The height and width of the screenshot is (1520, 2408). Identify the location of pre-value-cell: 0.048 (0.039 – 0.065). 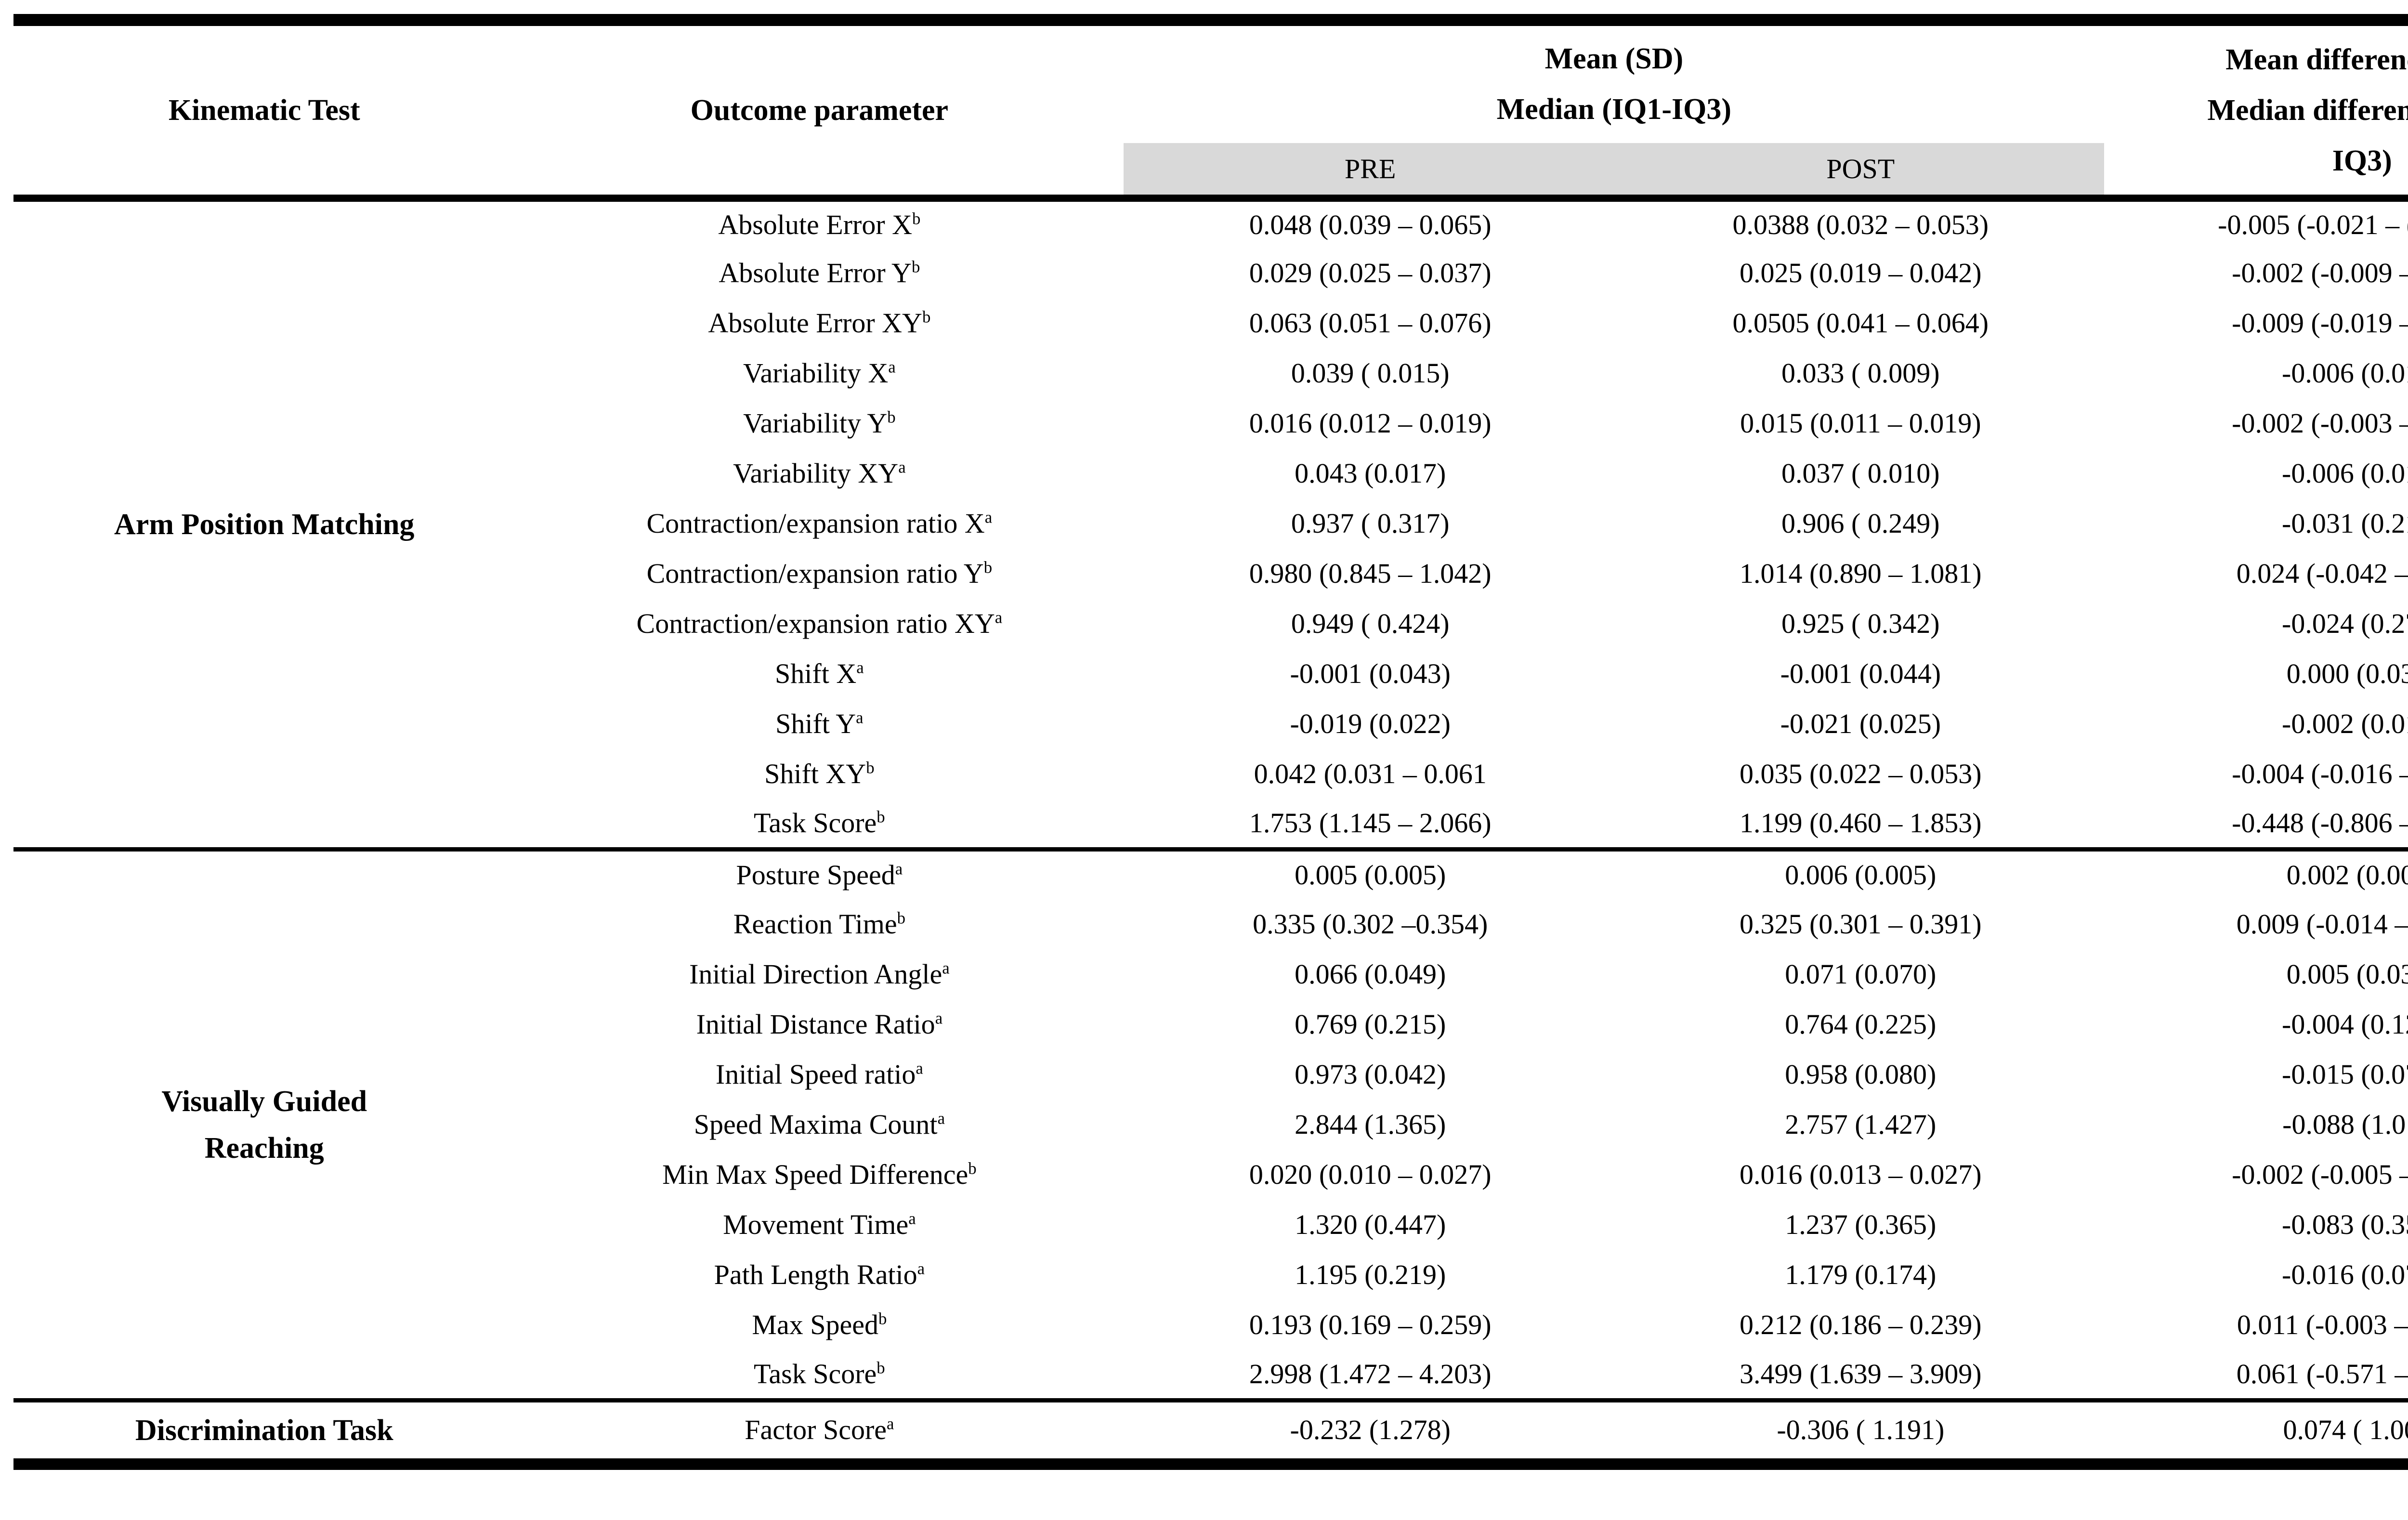
(1370, 224).